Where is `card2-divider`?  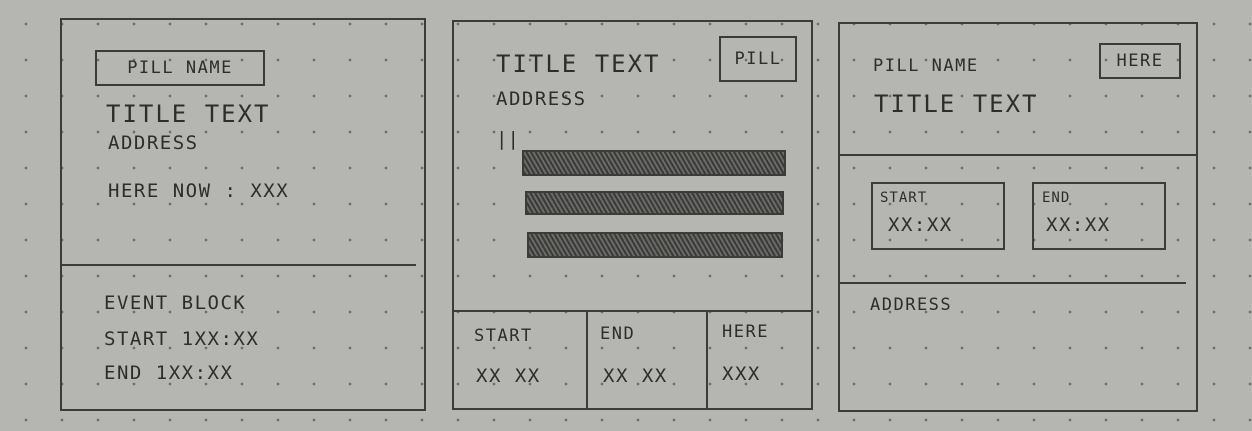
card2-divider is located at coordinates (631, 311).